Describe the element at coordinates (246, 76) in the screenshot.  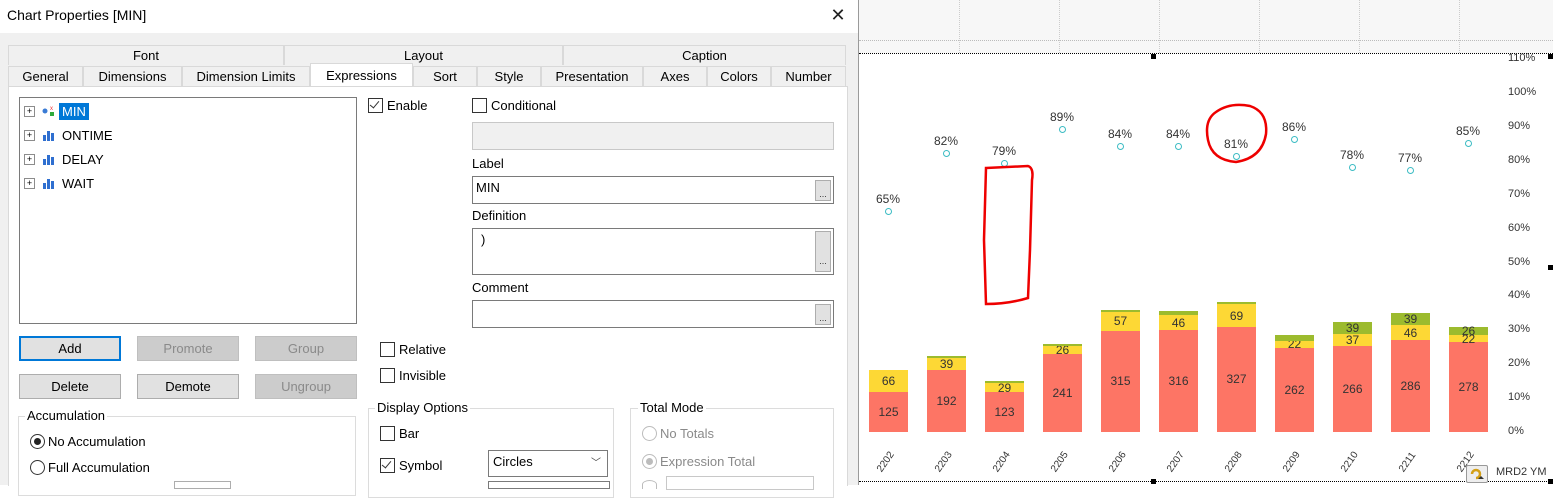
I see `tab-dimension-limits: Dimension Limits` at that location.